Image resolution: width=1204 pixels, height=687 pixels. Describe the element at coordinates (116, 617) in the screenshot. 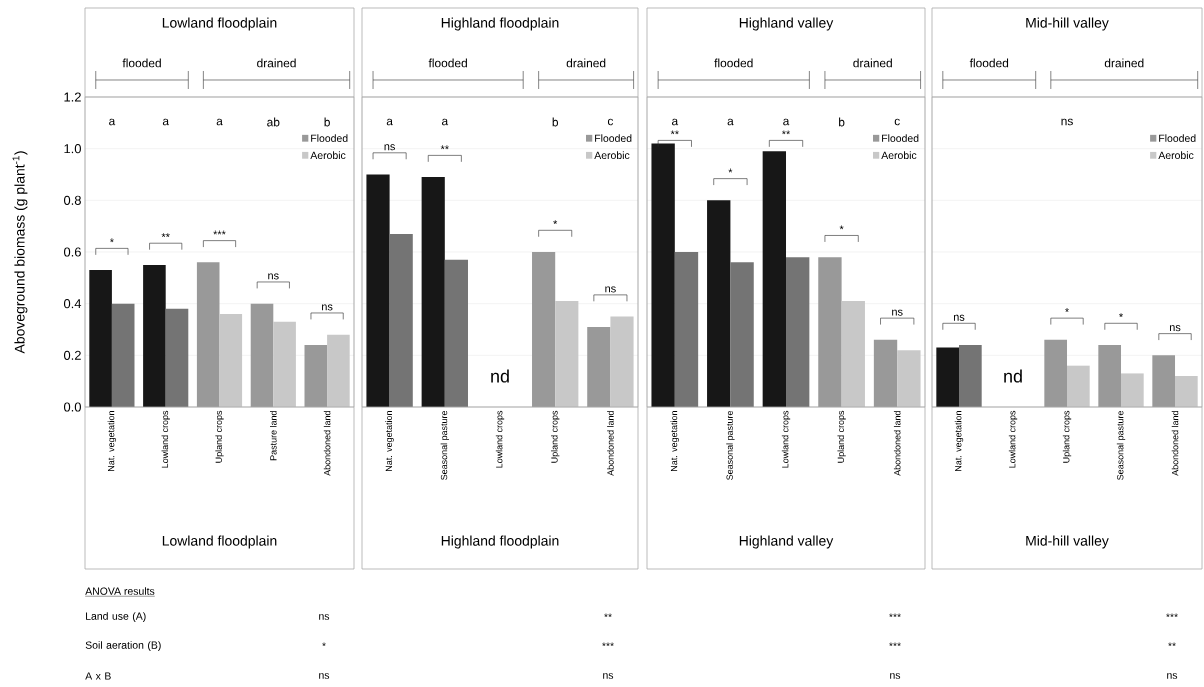

I see `text: Land use (A)` at that location.